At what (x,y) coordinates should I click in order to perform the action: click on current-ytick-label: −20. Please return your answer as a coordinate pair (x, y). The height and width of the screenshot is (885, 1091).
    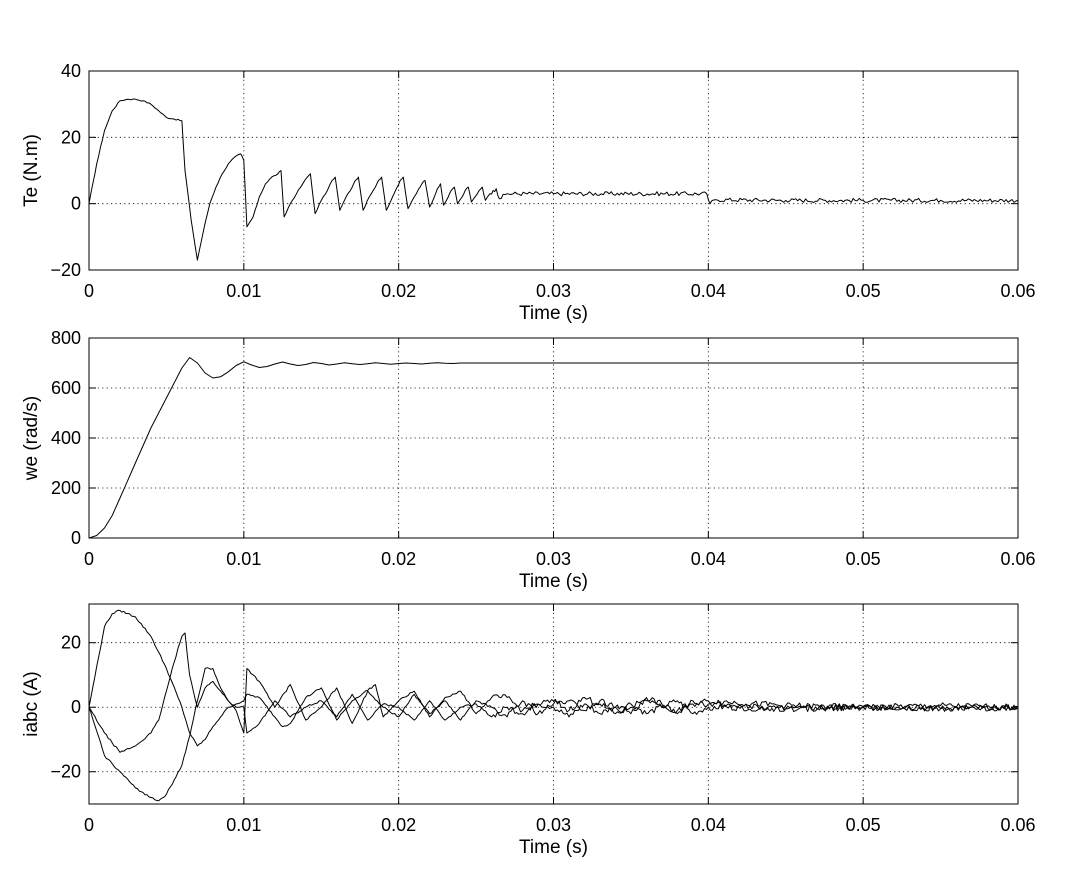
    Looking at the image, I should click on (65, 772).